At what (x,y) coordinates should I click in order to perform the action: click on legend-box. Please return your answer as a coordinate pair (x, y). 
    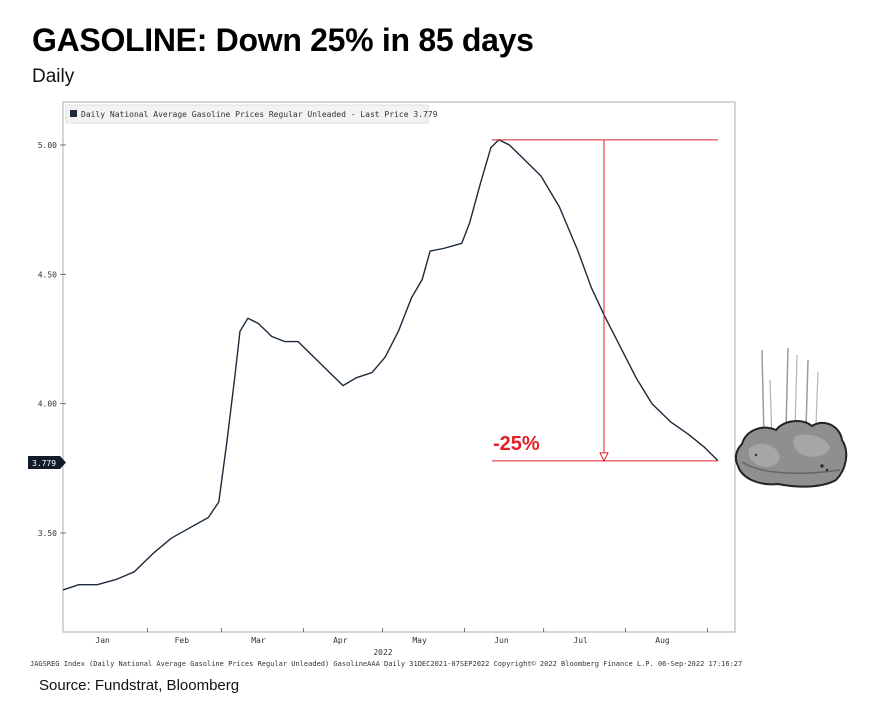
    Looking at the image, I should click on (247, 114).